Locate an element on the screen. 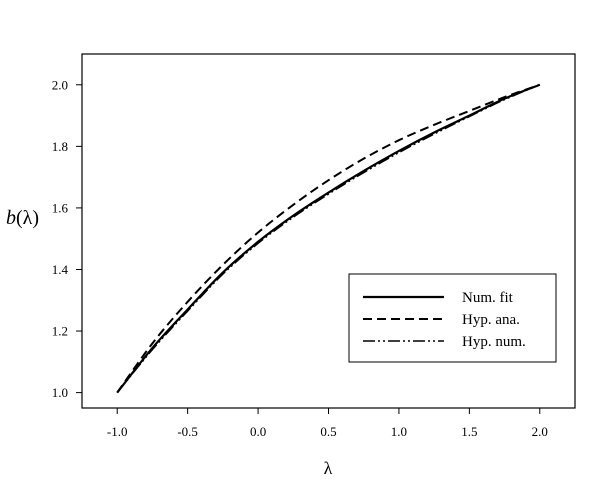  y-axis: 1.0 1.2 1.4 1.6 1.8 2.0 is located at coordinates (67, 238).